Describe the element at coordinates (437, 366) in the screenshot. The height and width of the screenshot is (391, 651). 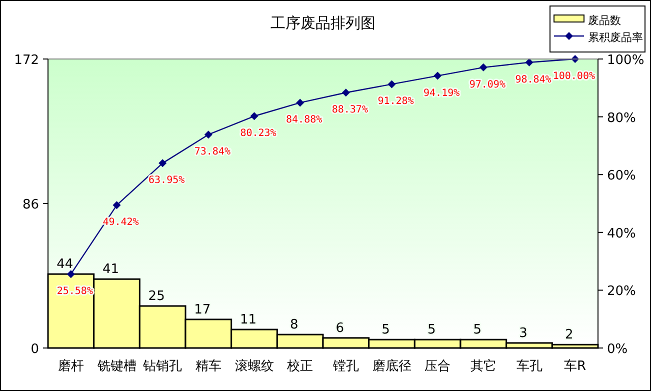
I see `x-tick-label: 压合` at that location.